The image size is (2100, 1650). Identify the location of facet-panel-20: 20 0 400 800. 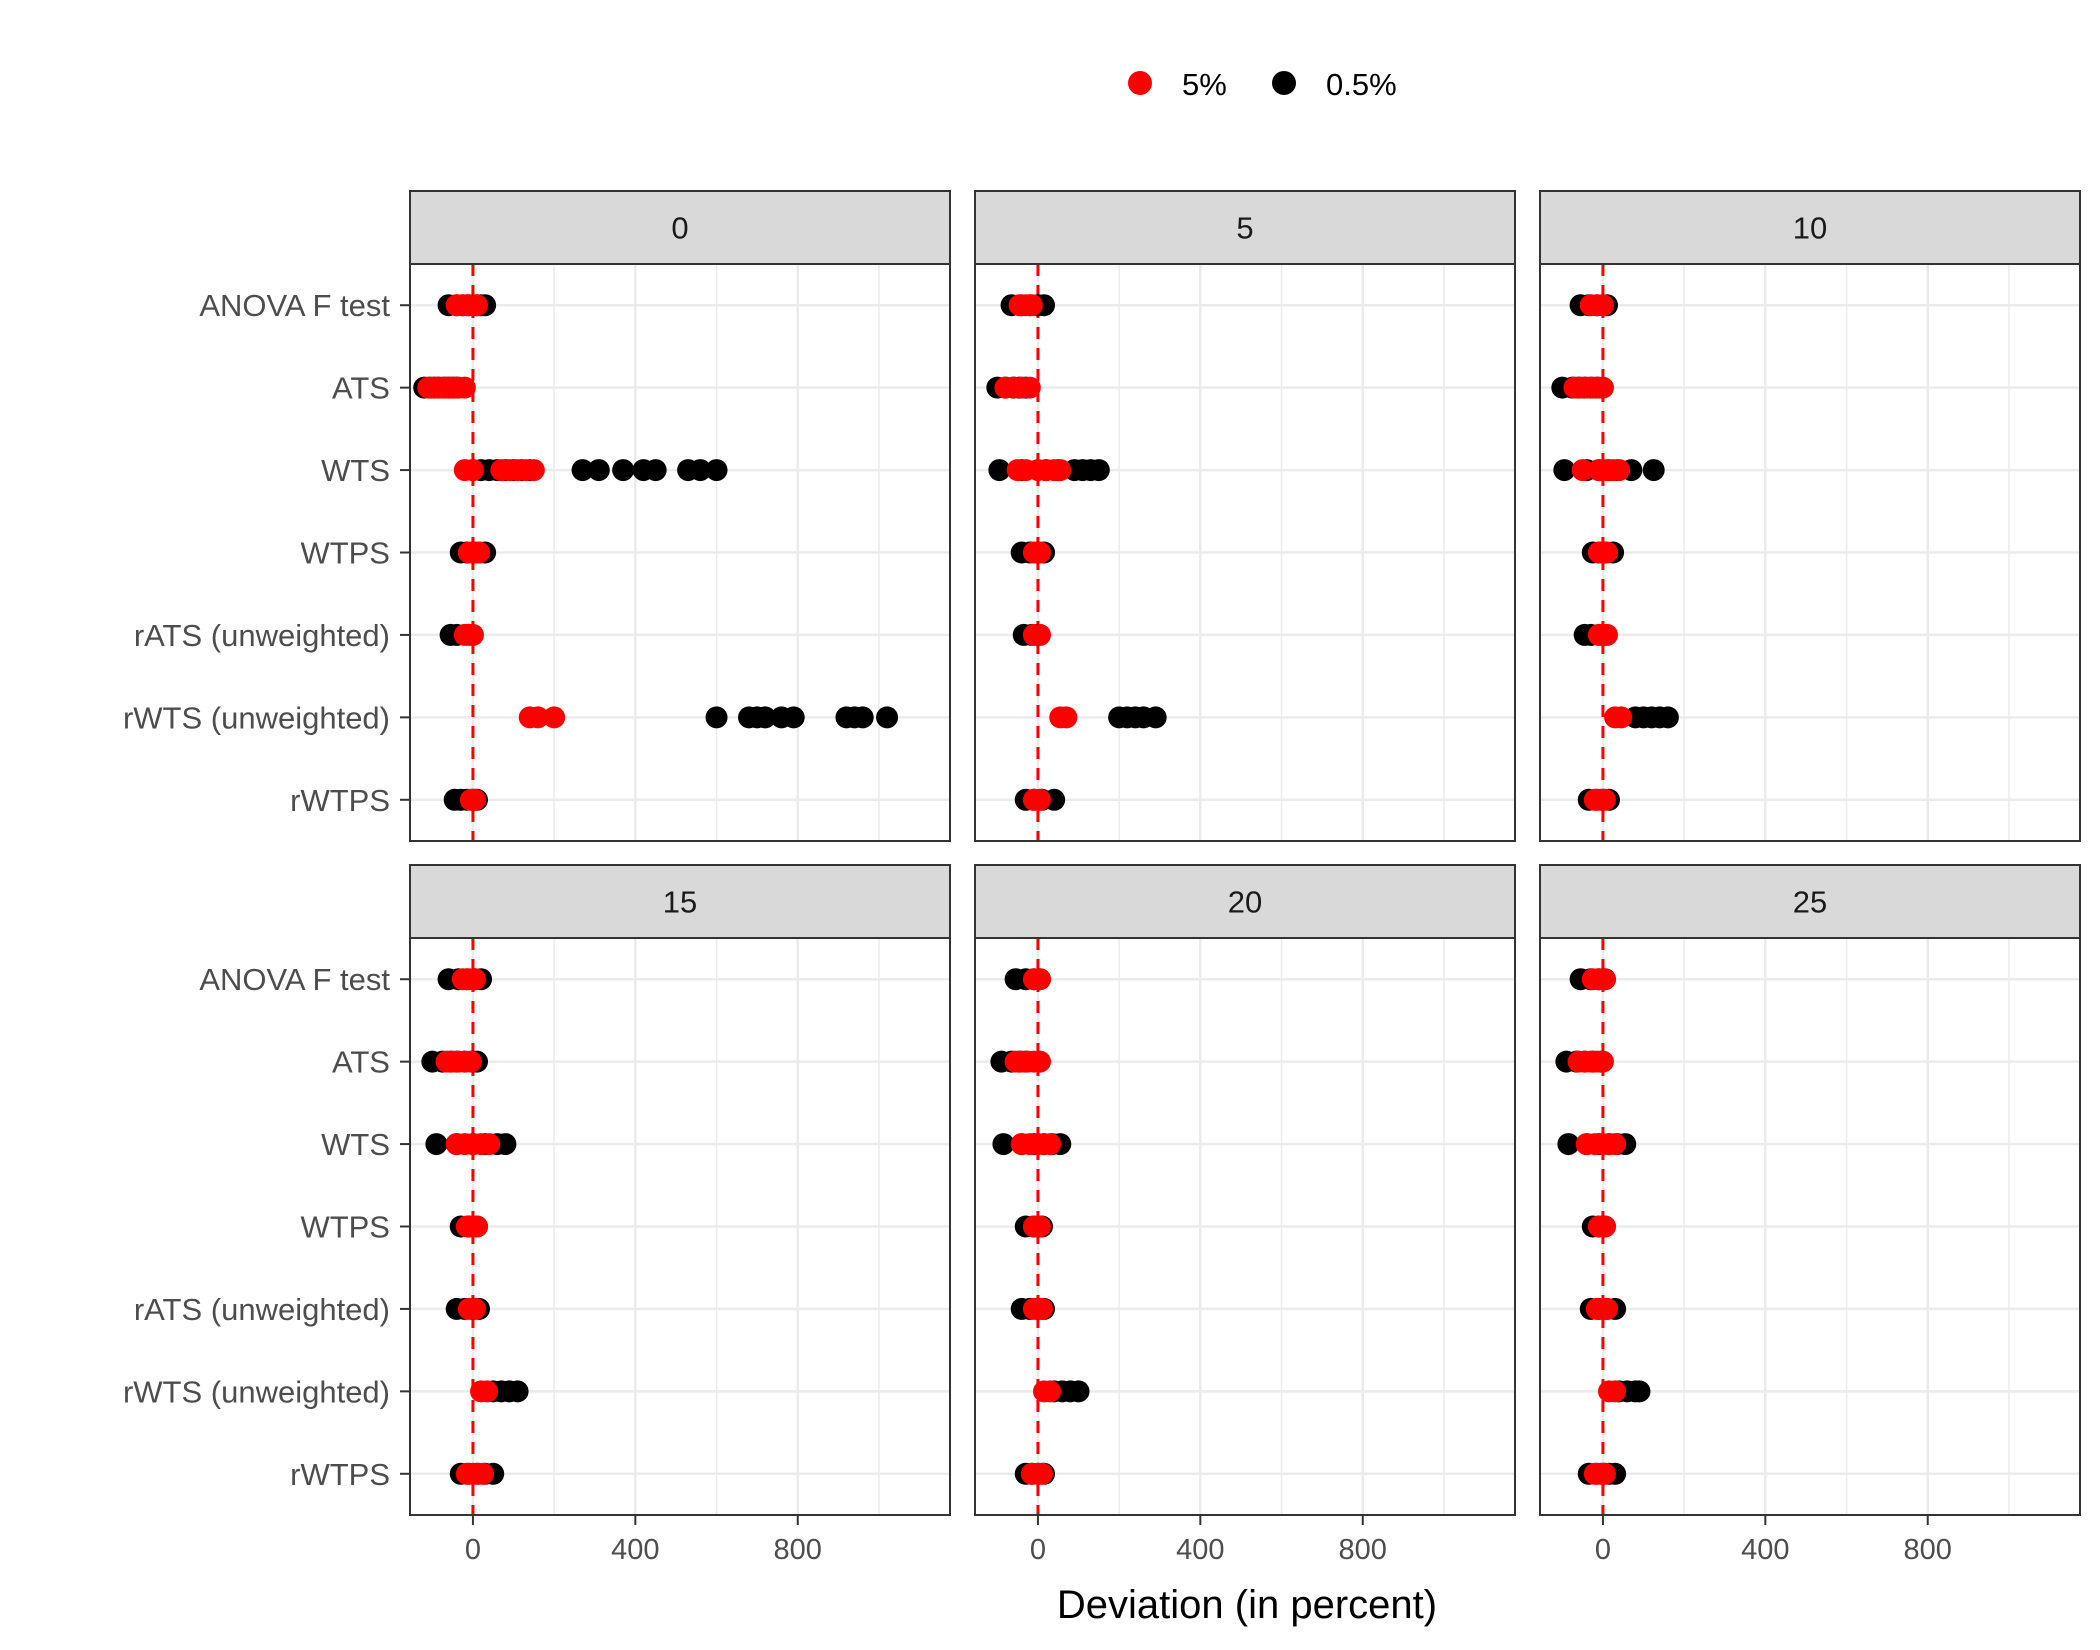
(1245, 1215).